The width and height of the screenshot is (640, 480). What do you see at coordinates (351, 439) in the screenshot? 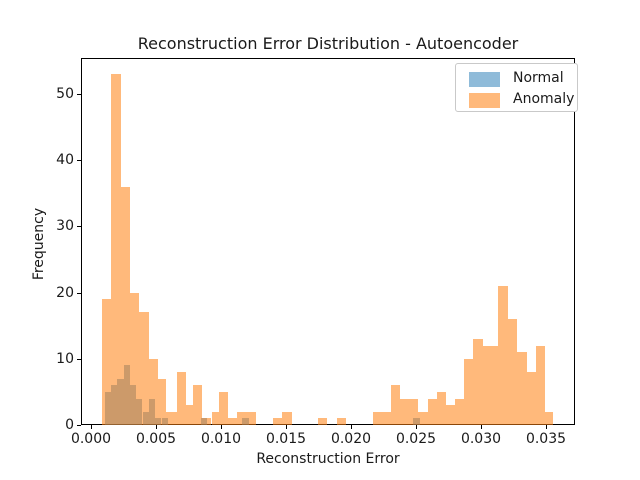
I see `x-tick-label: 0.020` at bounding box center [351, 439].